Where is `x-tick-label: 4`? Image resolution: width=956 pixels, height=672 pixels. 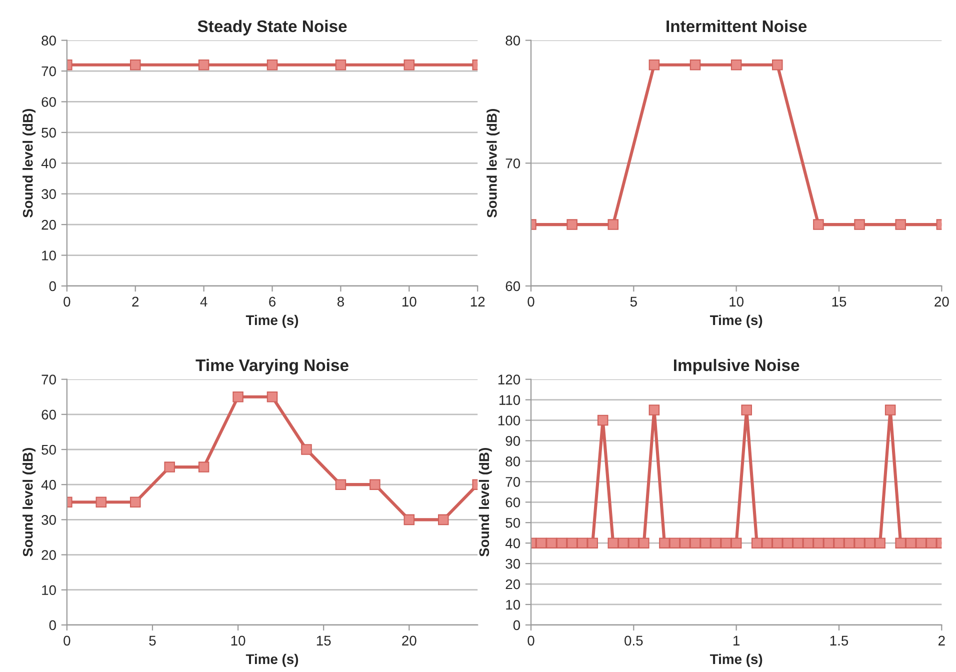 x-tick-label: 4 is located at coordinates (204, 301).